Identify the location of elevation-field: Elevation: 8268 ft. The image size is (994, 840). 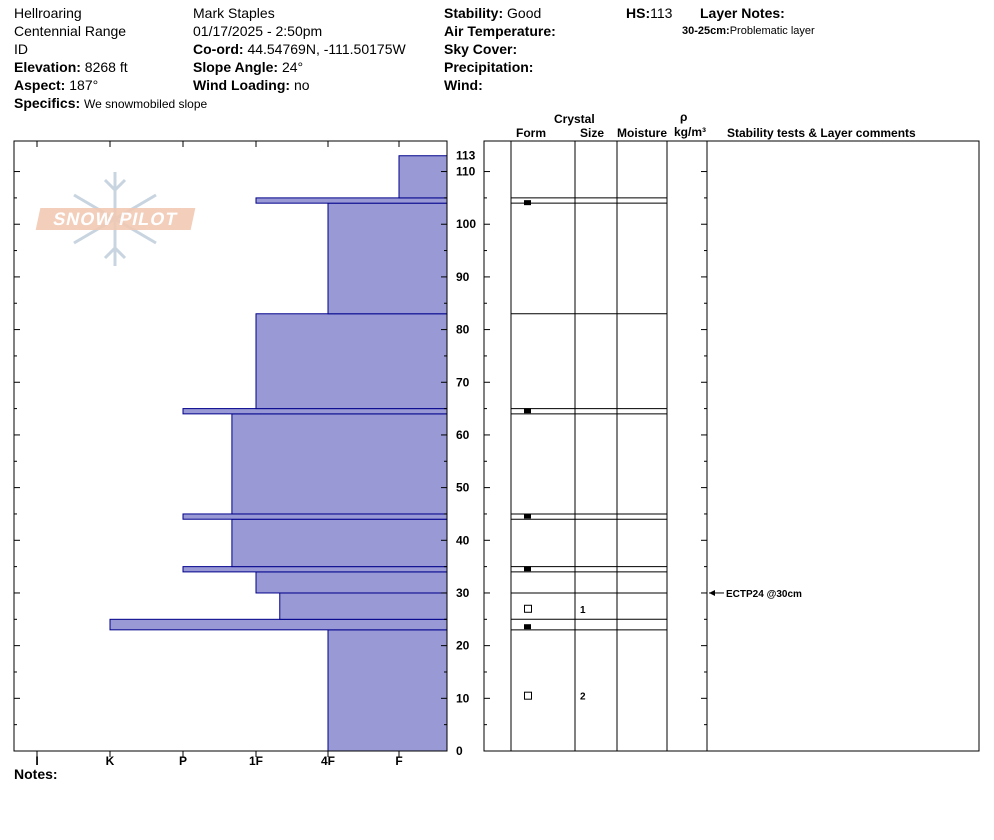
(71, 67).